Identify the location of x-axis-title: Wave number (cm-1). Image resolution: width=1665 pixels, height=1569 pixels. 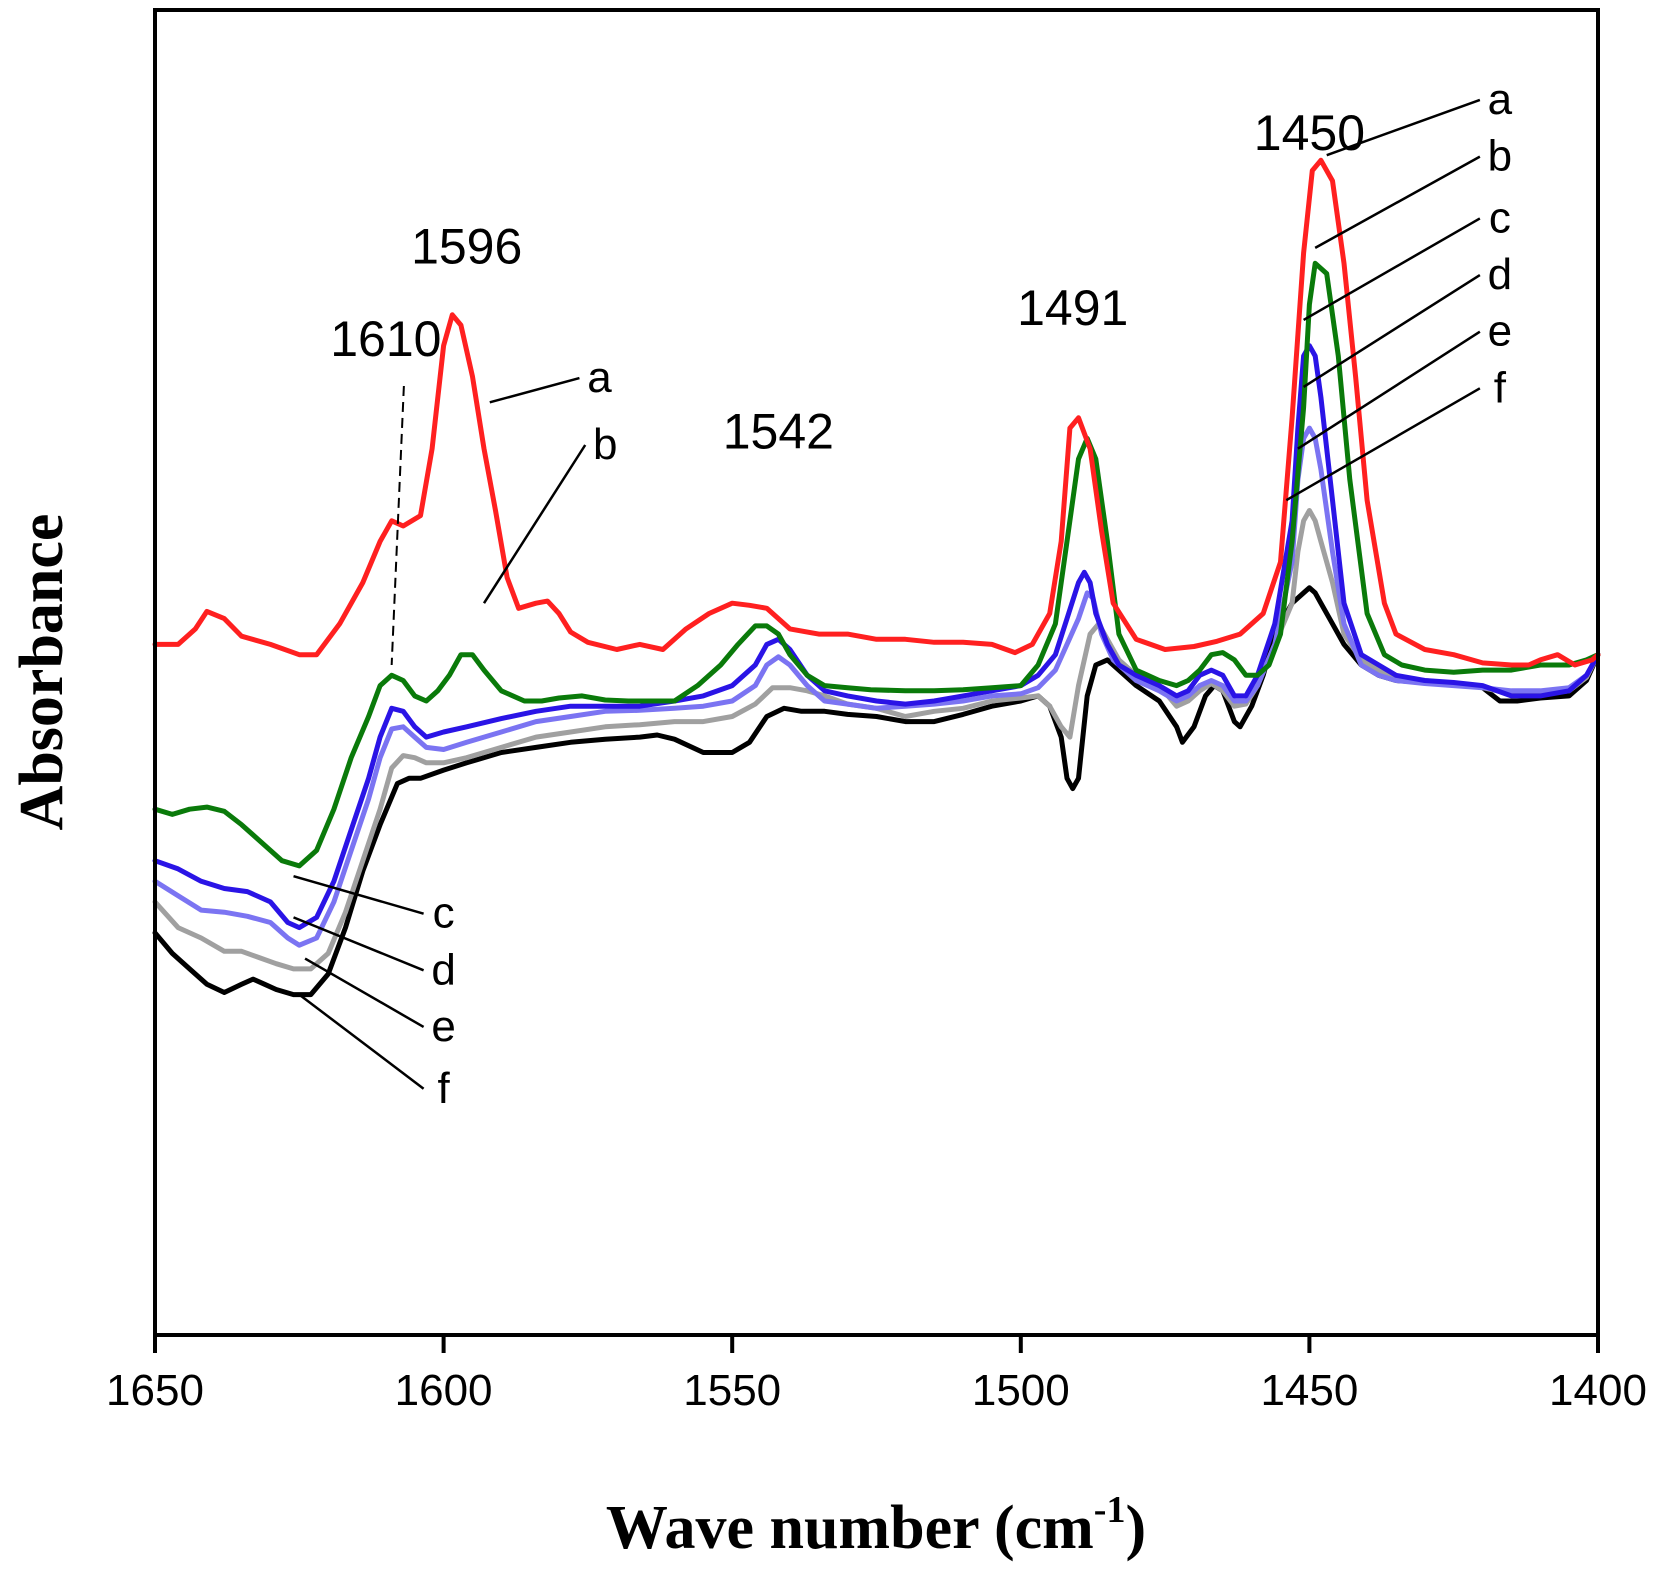
(876, 1525).